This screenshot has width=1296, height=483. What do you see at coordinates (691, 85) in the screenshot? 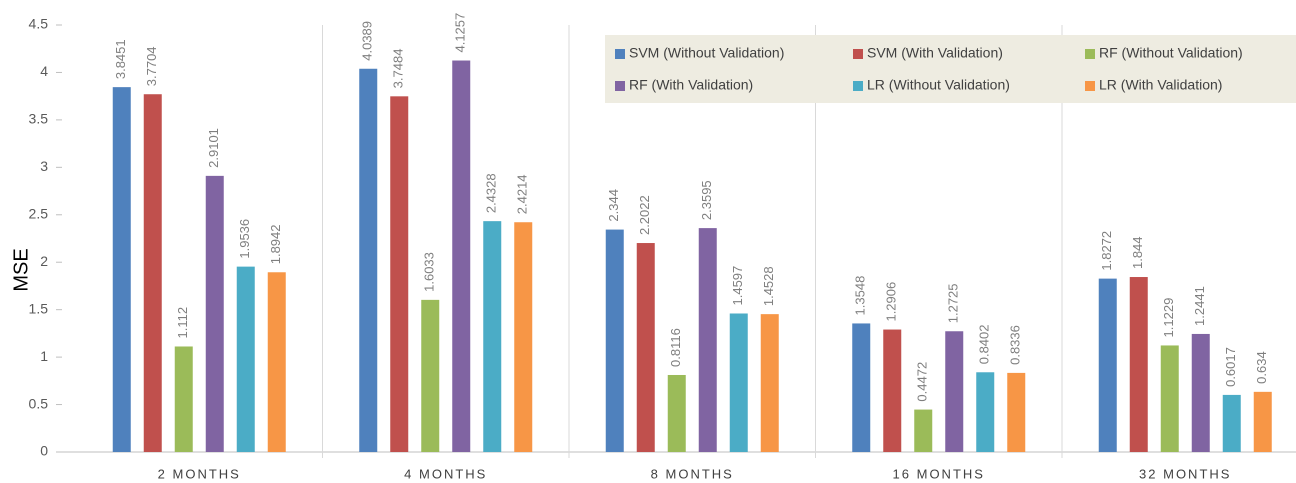
I see `legend-label: RF (With Validation)` at bounding box center [691, 85].